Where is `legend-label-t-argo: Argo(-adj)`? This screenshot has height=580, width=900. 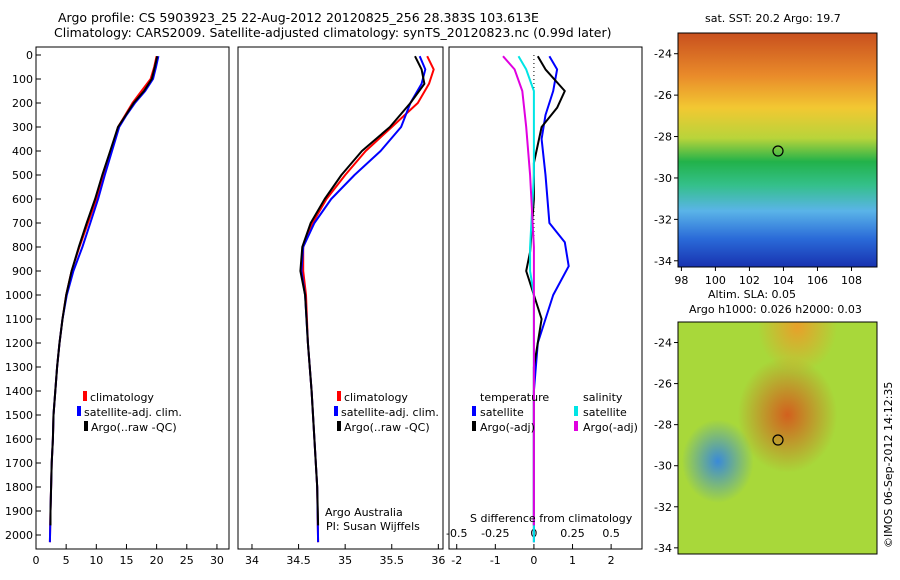
legend-label-t-argo: Argo(-adj) is located at coordinates (507, 427).